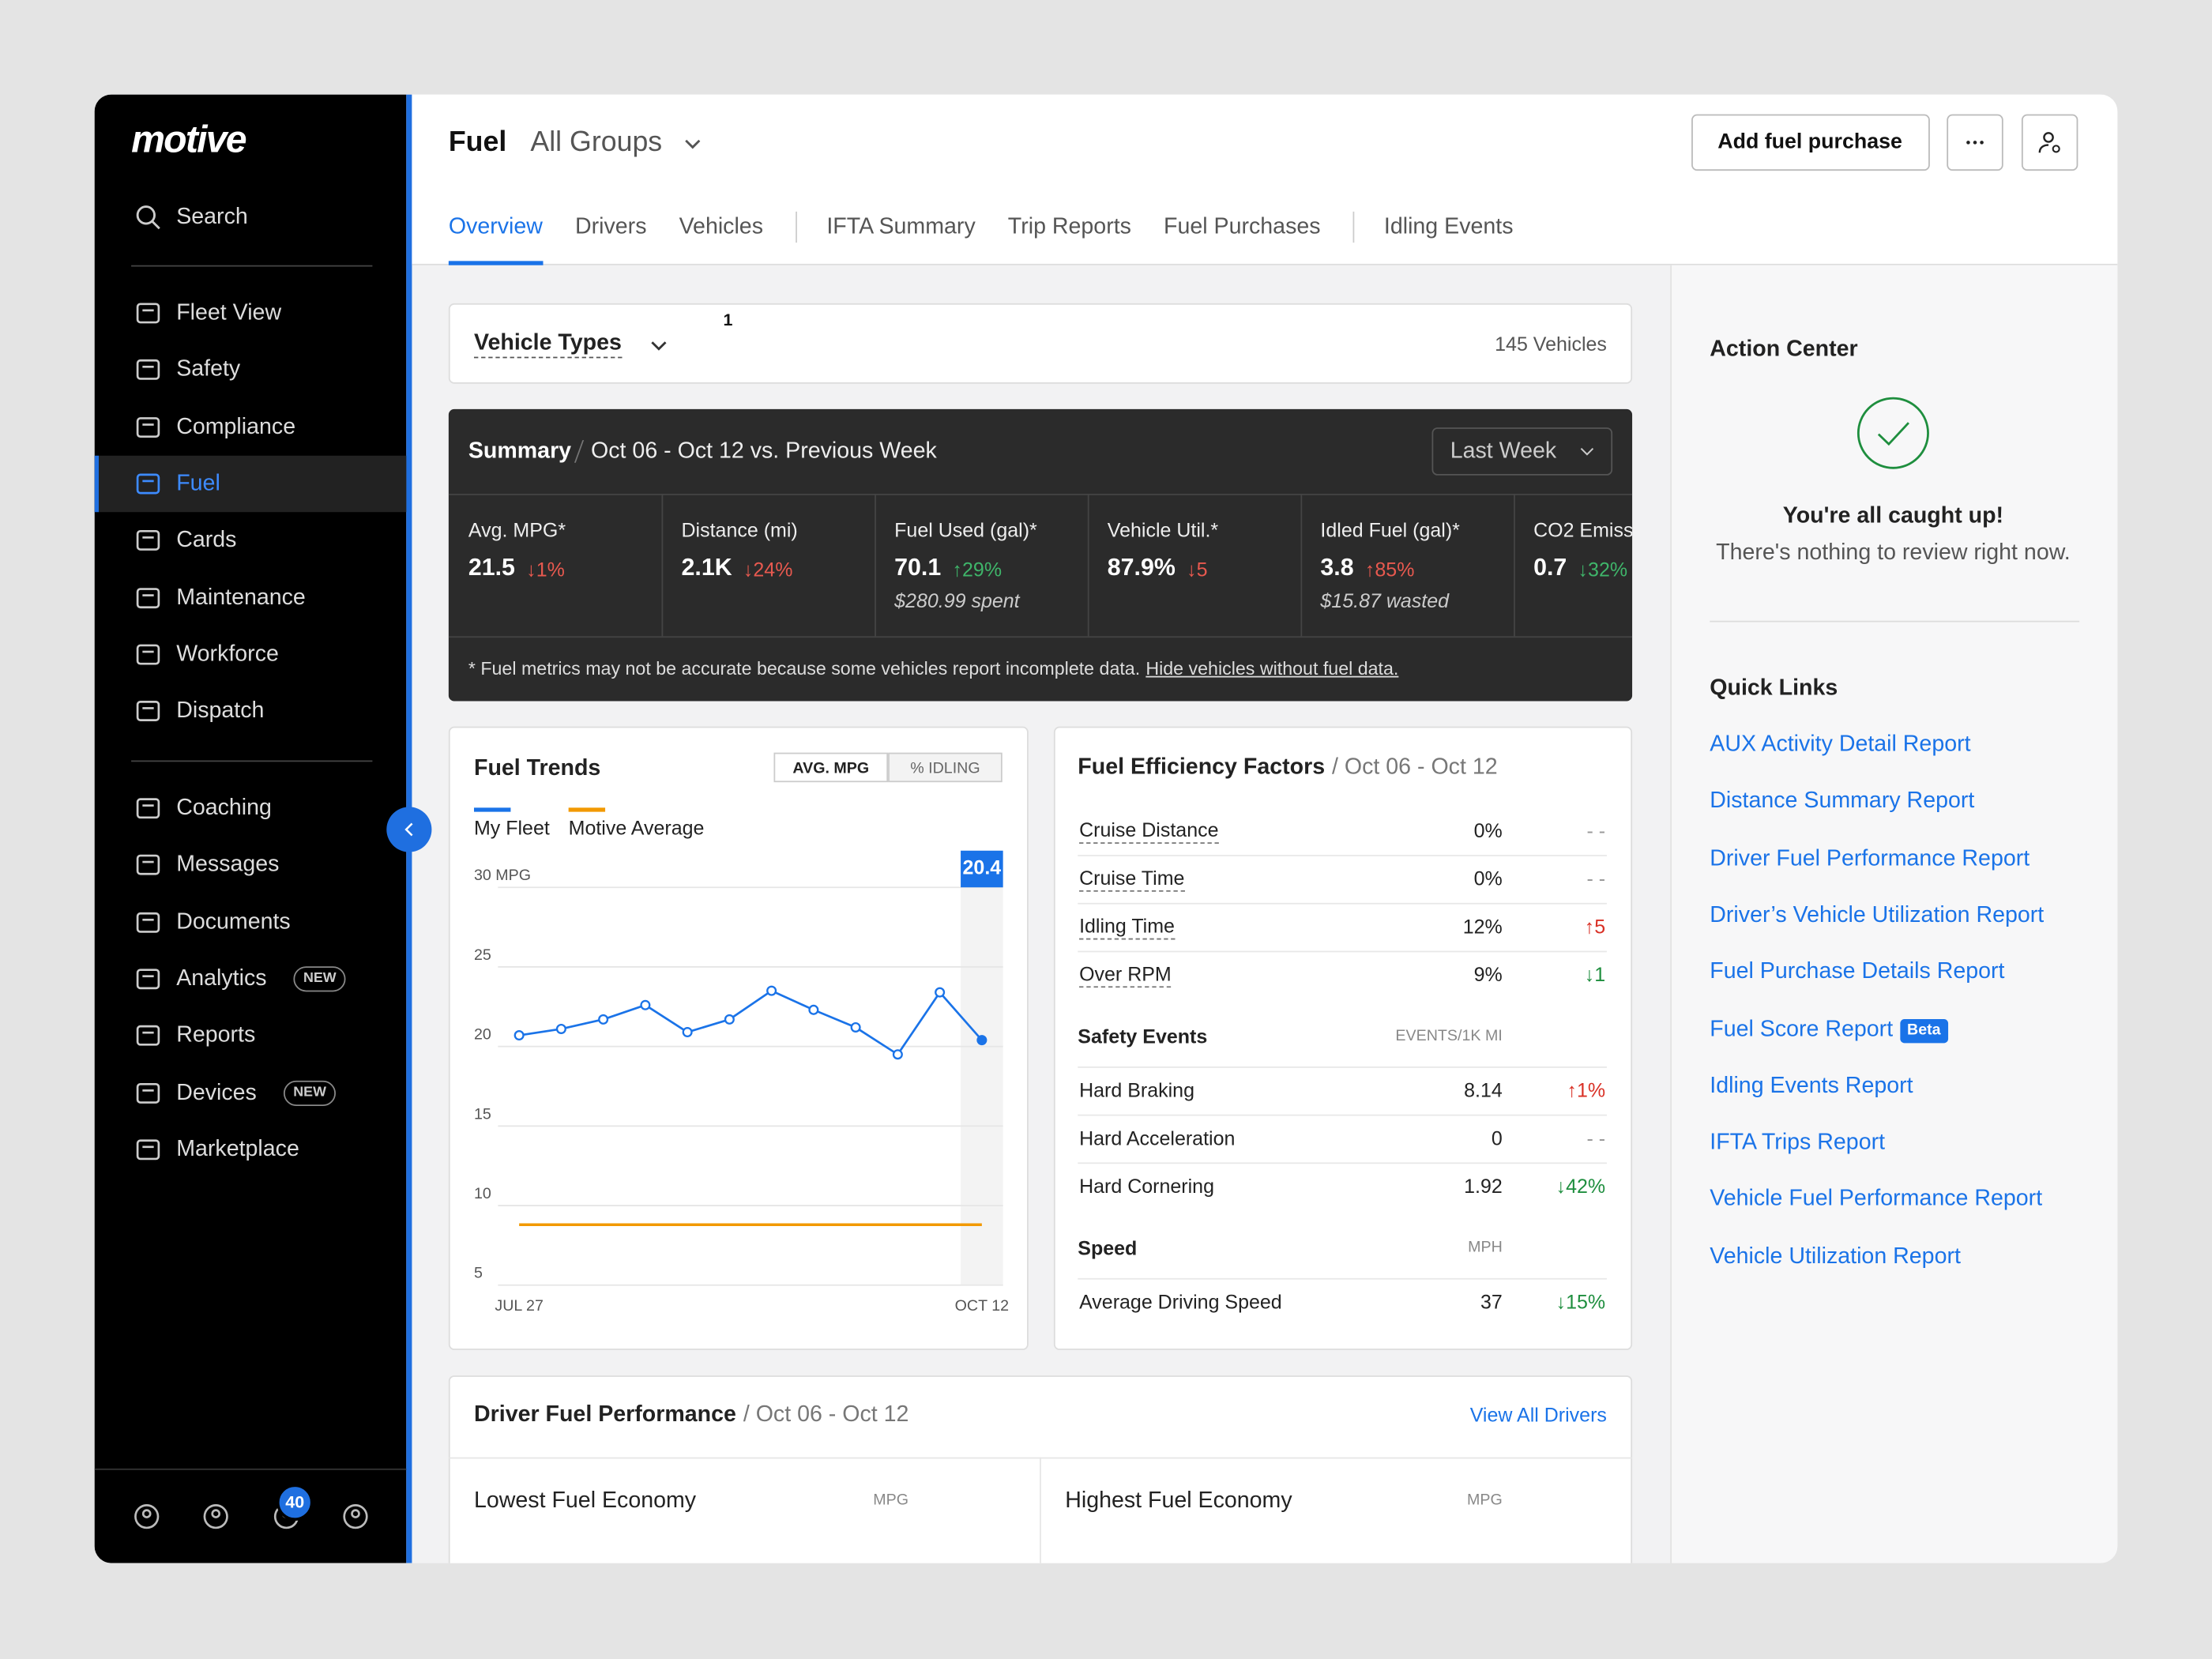  What do you see at coordinates (1857, 972) in the screenshot?
I see `quick-link: Fuel Purchase Details Report` at bounding box center [1857, 972].